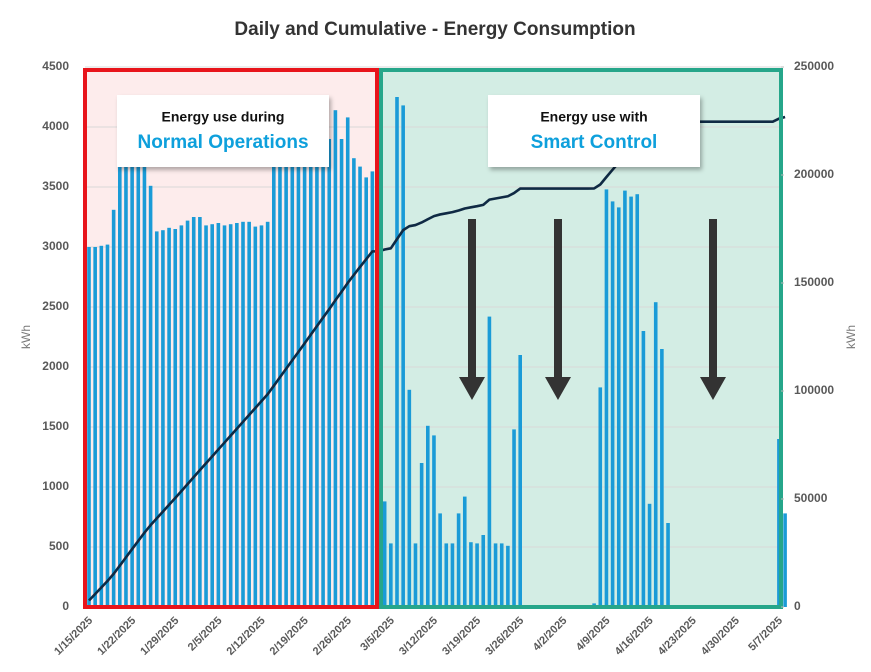 This screenshot has width=871, height=672. What do you see at coordinates (593, 634) in the screenshot?
I see `x-tick-label: 4/9/2025` at bounding box center [593, 634].